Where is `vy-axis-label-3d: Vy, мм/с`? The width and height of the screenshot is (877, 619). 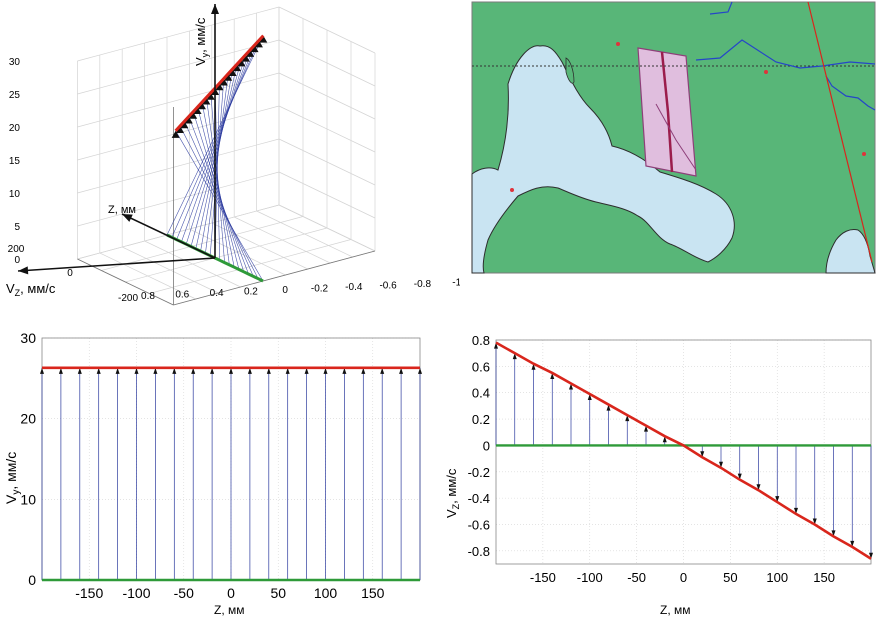
vy-axis-label-3d: Vy, мм/с is located at coordinates (201, 41).